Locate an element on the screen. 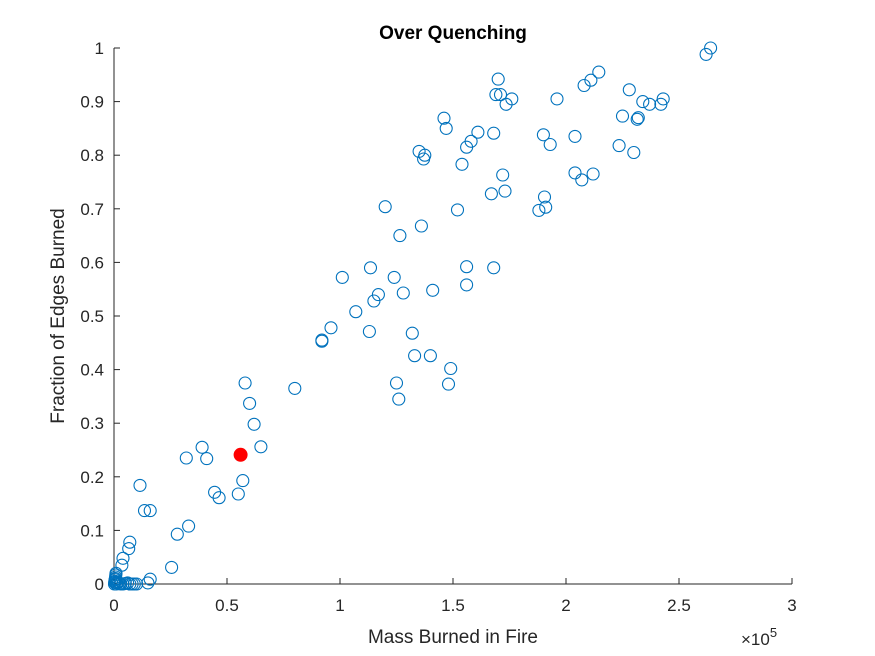  x-ticks: 0 0.5 1 1.5 2 2.5 3 is located at coordinates (453, 596).